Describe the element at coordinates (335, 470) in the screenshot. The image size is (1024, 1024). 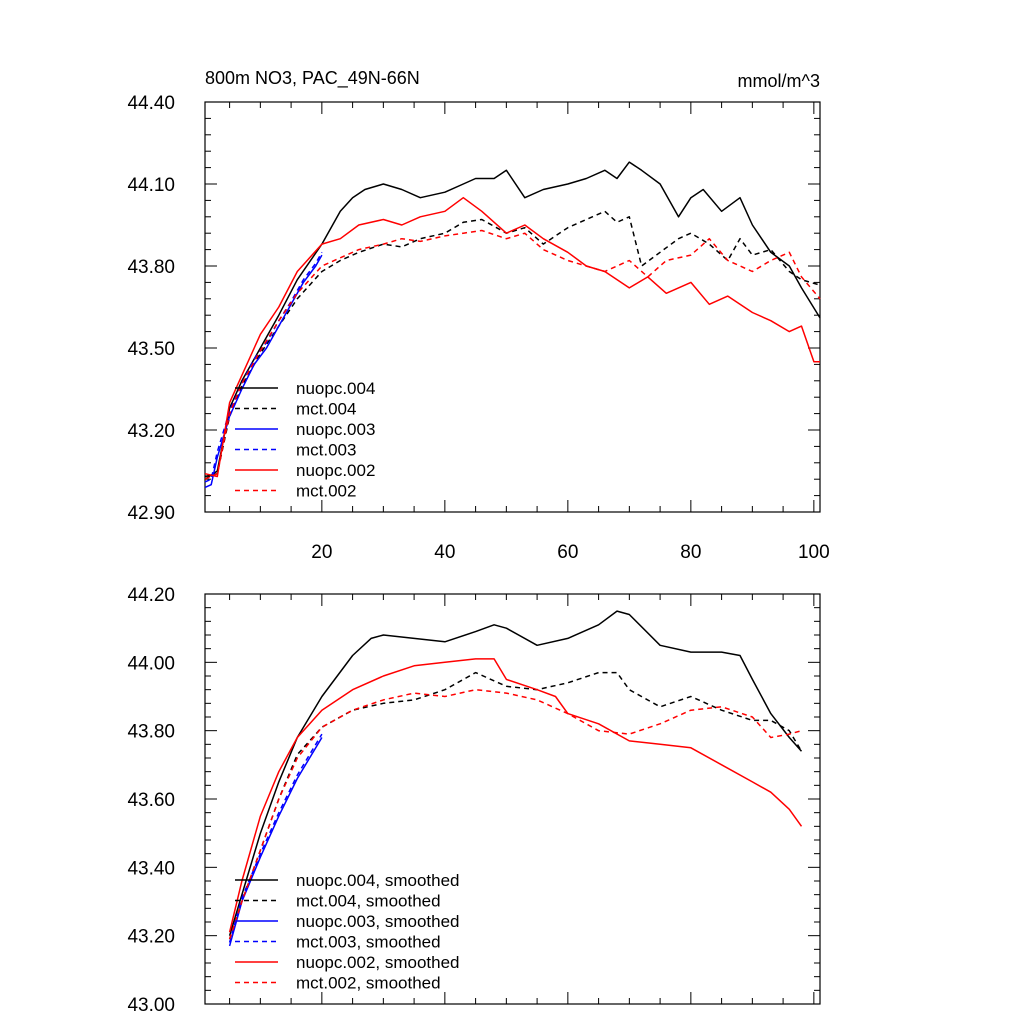
I see `legend-label: nuopc.002` at that location.